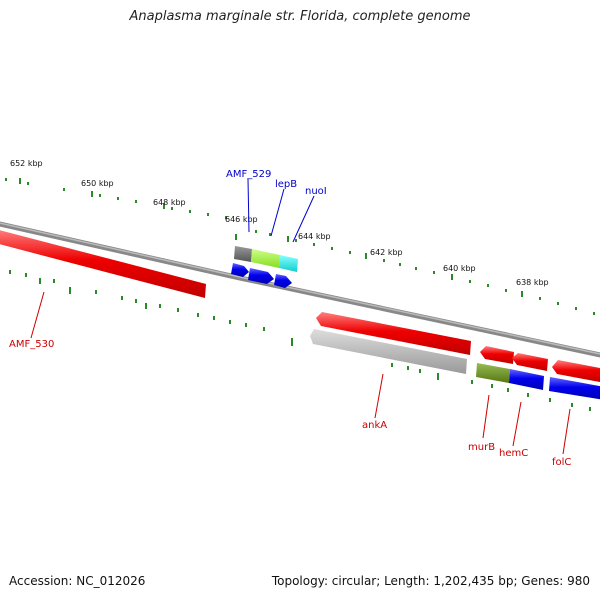 The image size is (600, 600). I want to click on gene-nuol-block, so click(288, 263).